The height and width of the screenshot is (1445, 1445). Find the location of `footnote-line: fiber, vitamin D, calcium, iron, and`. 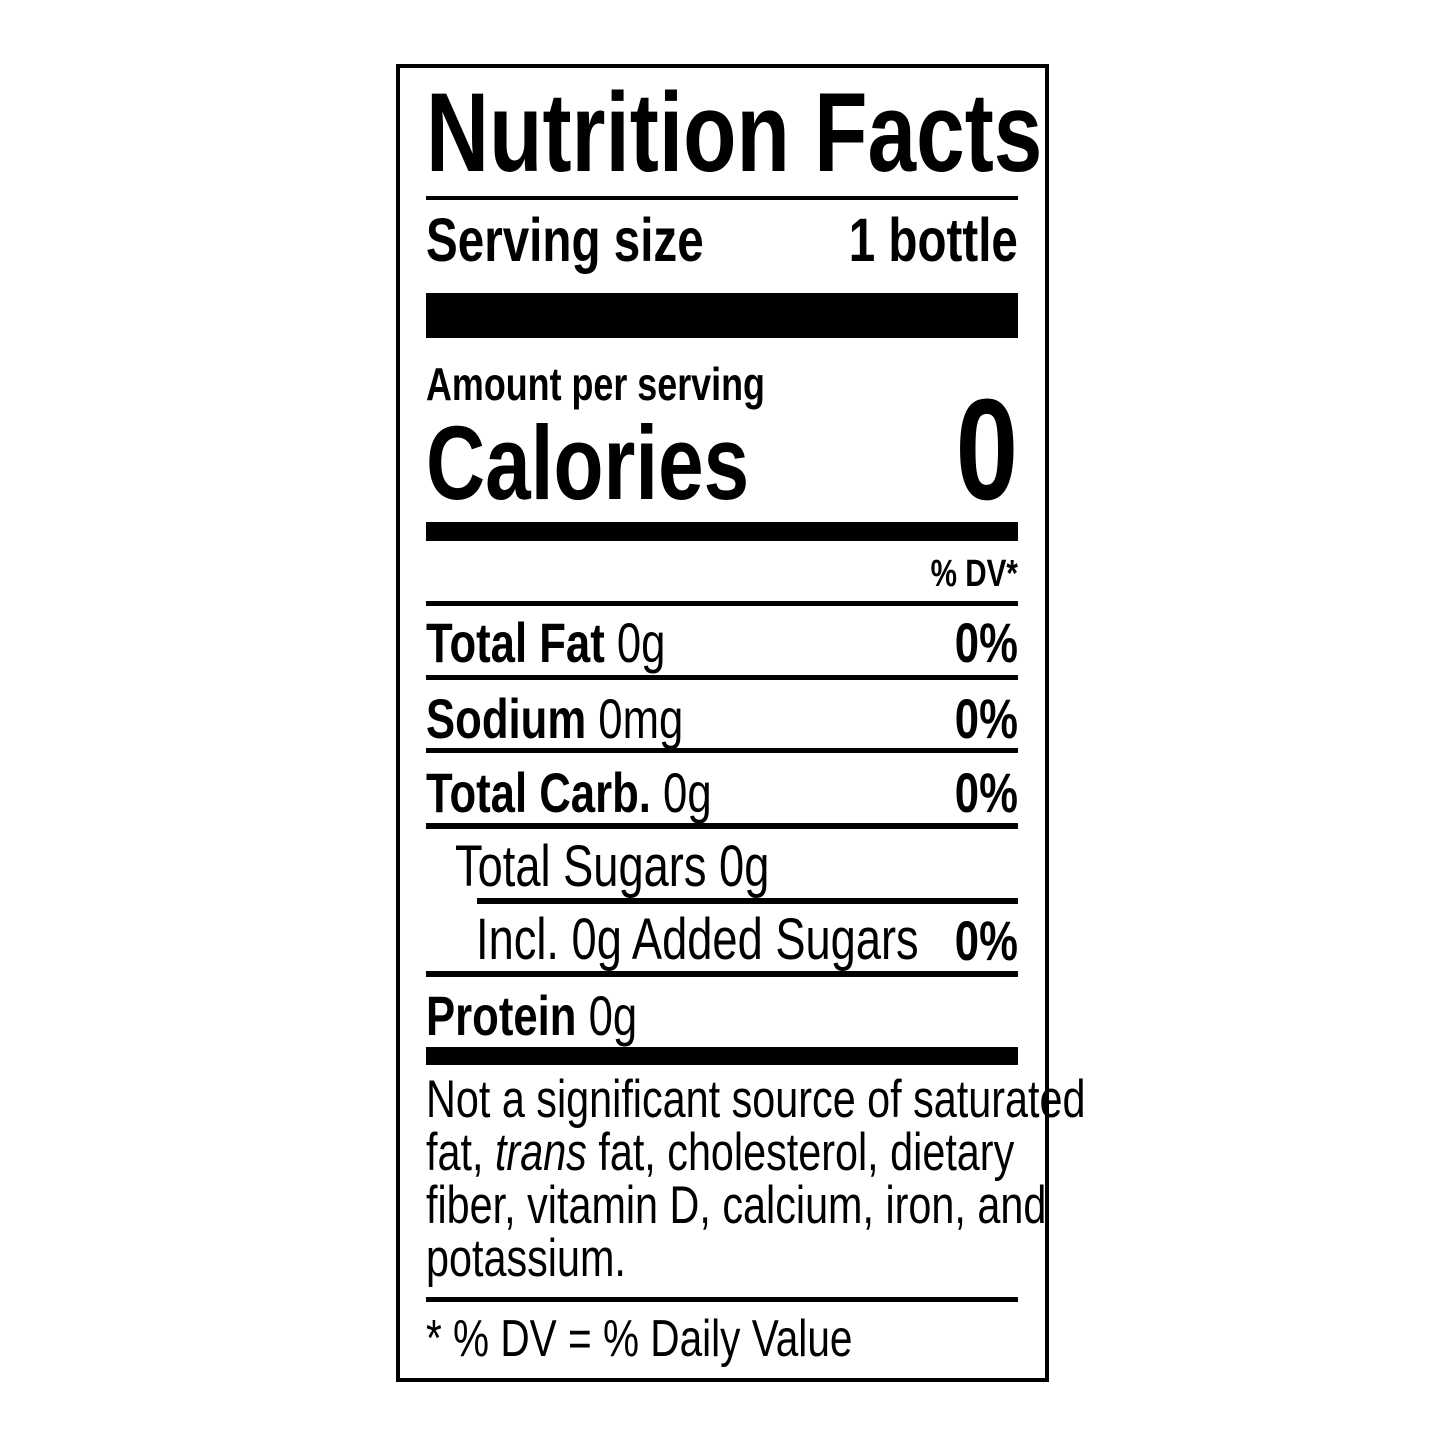

footnote-line: fiber, vitamin D, calcium, iron, and is located at coordinates (736, 1205).